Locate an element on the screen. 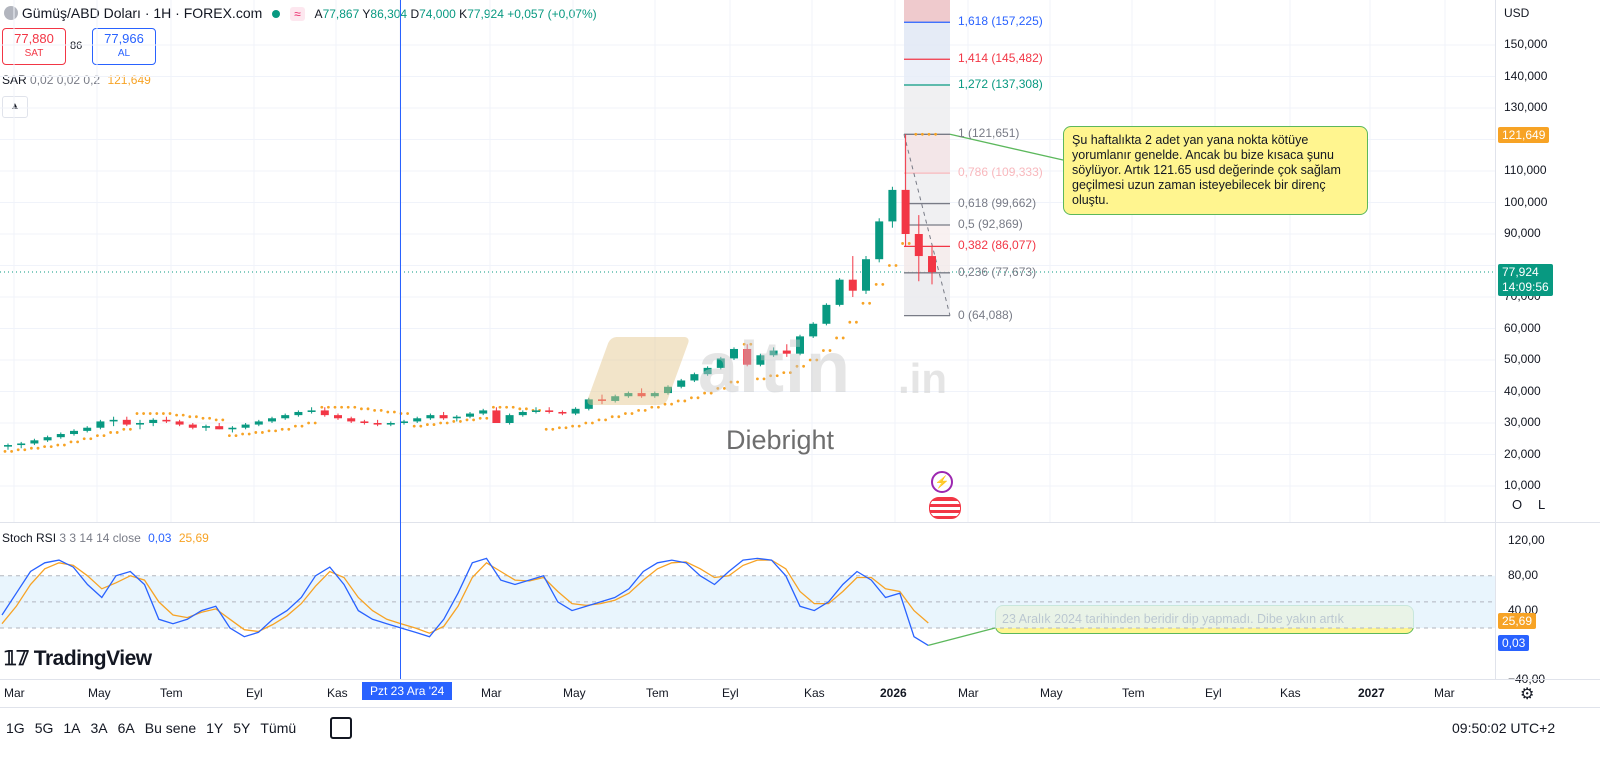 The image size is (1600, 764). timeframe-button: Bu sene is located at coordinates (170, 728).